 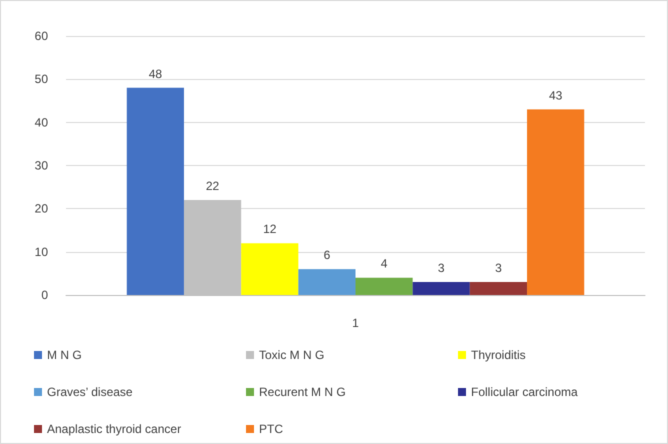 What do you see at coordinates (524, 392) in the screenshot?
I see `legend-label: Follicular carcinoma` at bounding box center [524, 392].